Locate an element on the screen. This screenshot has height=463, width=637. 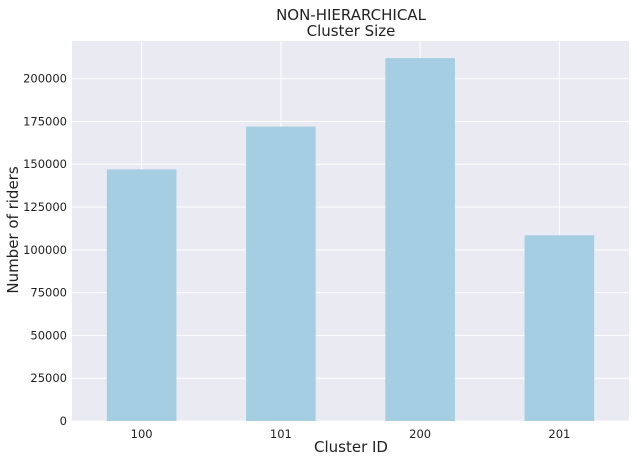
y-tick-label: 175000 is located at coordinates (45, 121).